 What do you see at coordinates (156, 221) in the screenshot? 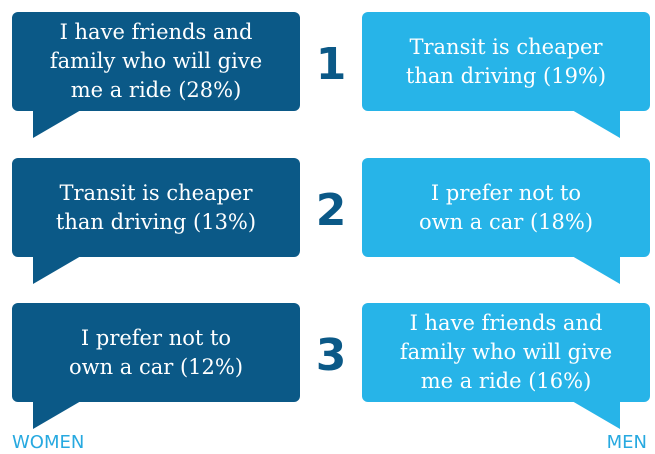
I see `bubble-text: than driving (13%)` at bounding box center [156, 221].